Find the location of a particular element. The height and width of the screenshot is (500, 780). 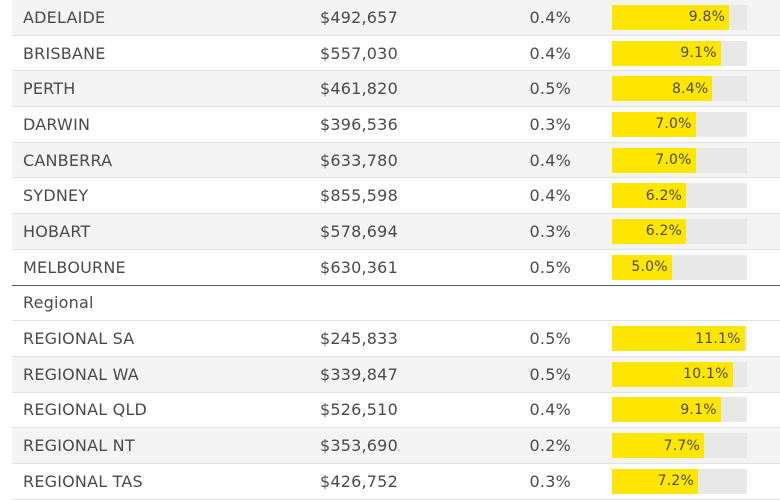

growth-bar-track: 11.1% is located at coordinates (679, 339).